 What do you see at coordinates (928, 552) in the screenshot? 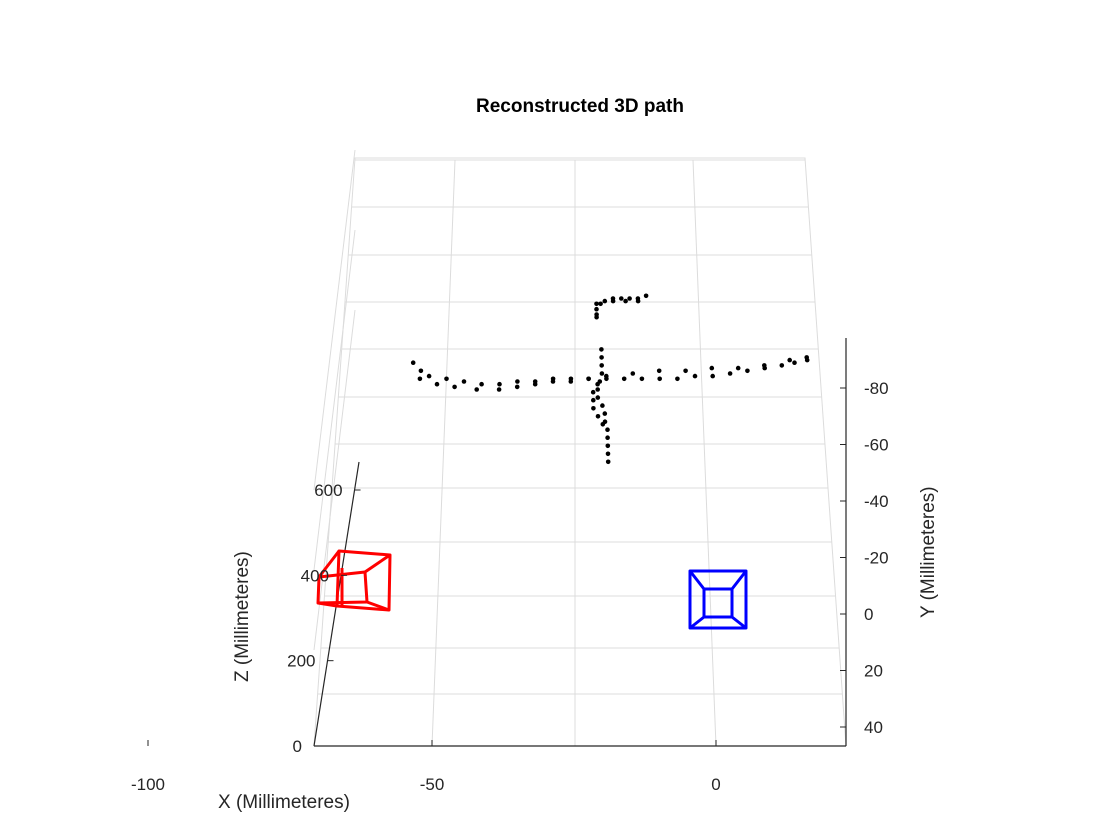
I see `y-axis-label: Y (Millimeteres)` at bounding box center [928, 552].